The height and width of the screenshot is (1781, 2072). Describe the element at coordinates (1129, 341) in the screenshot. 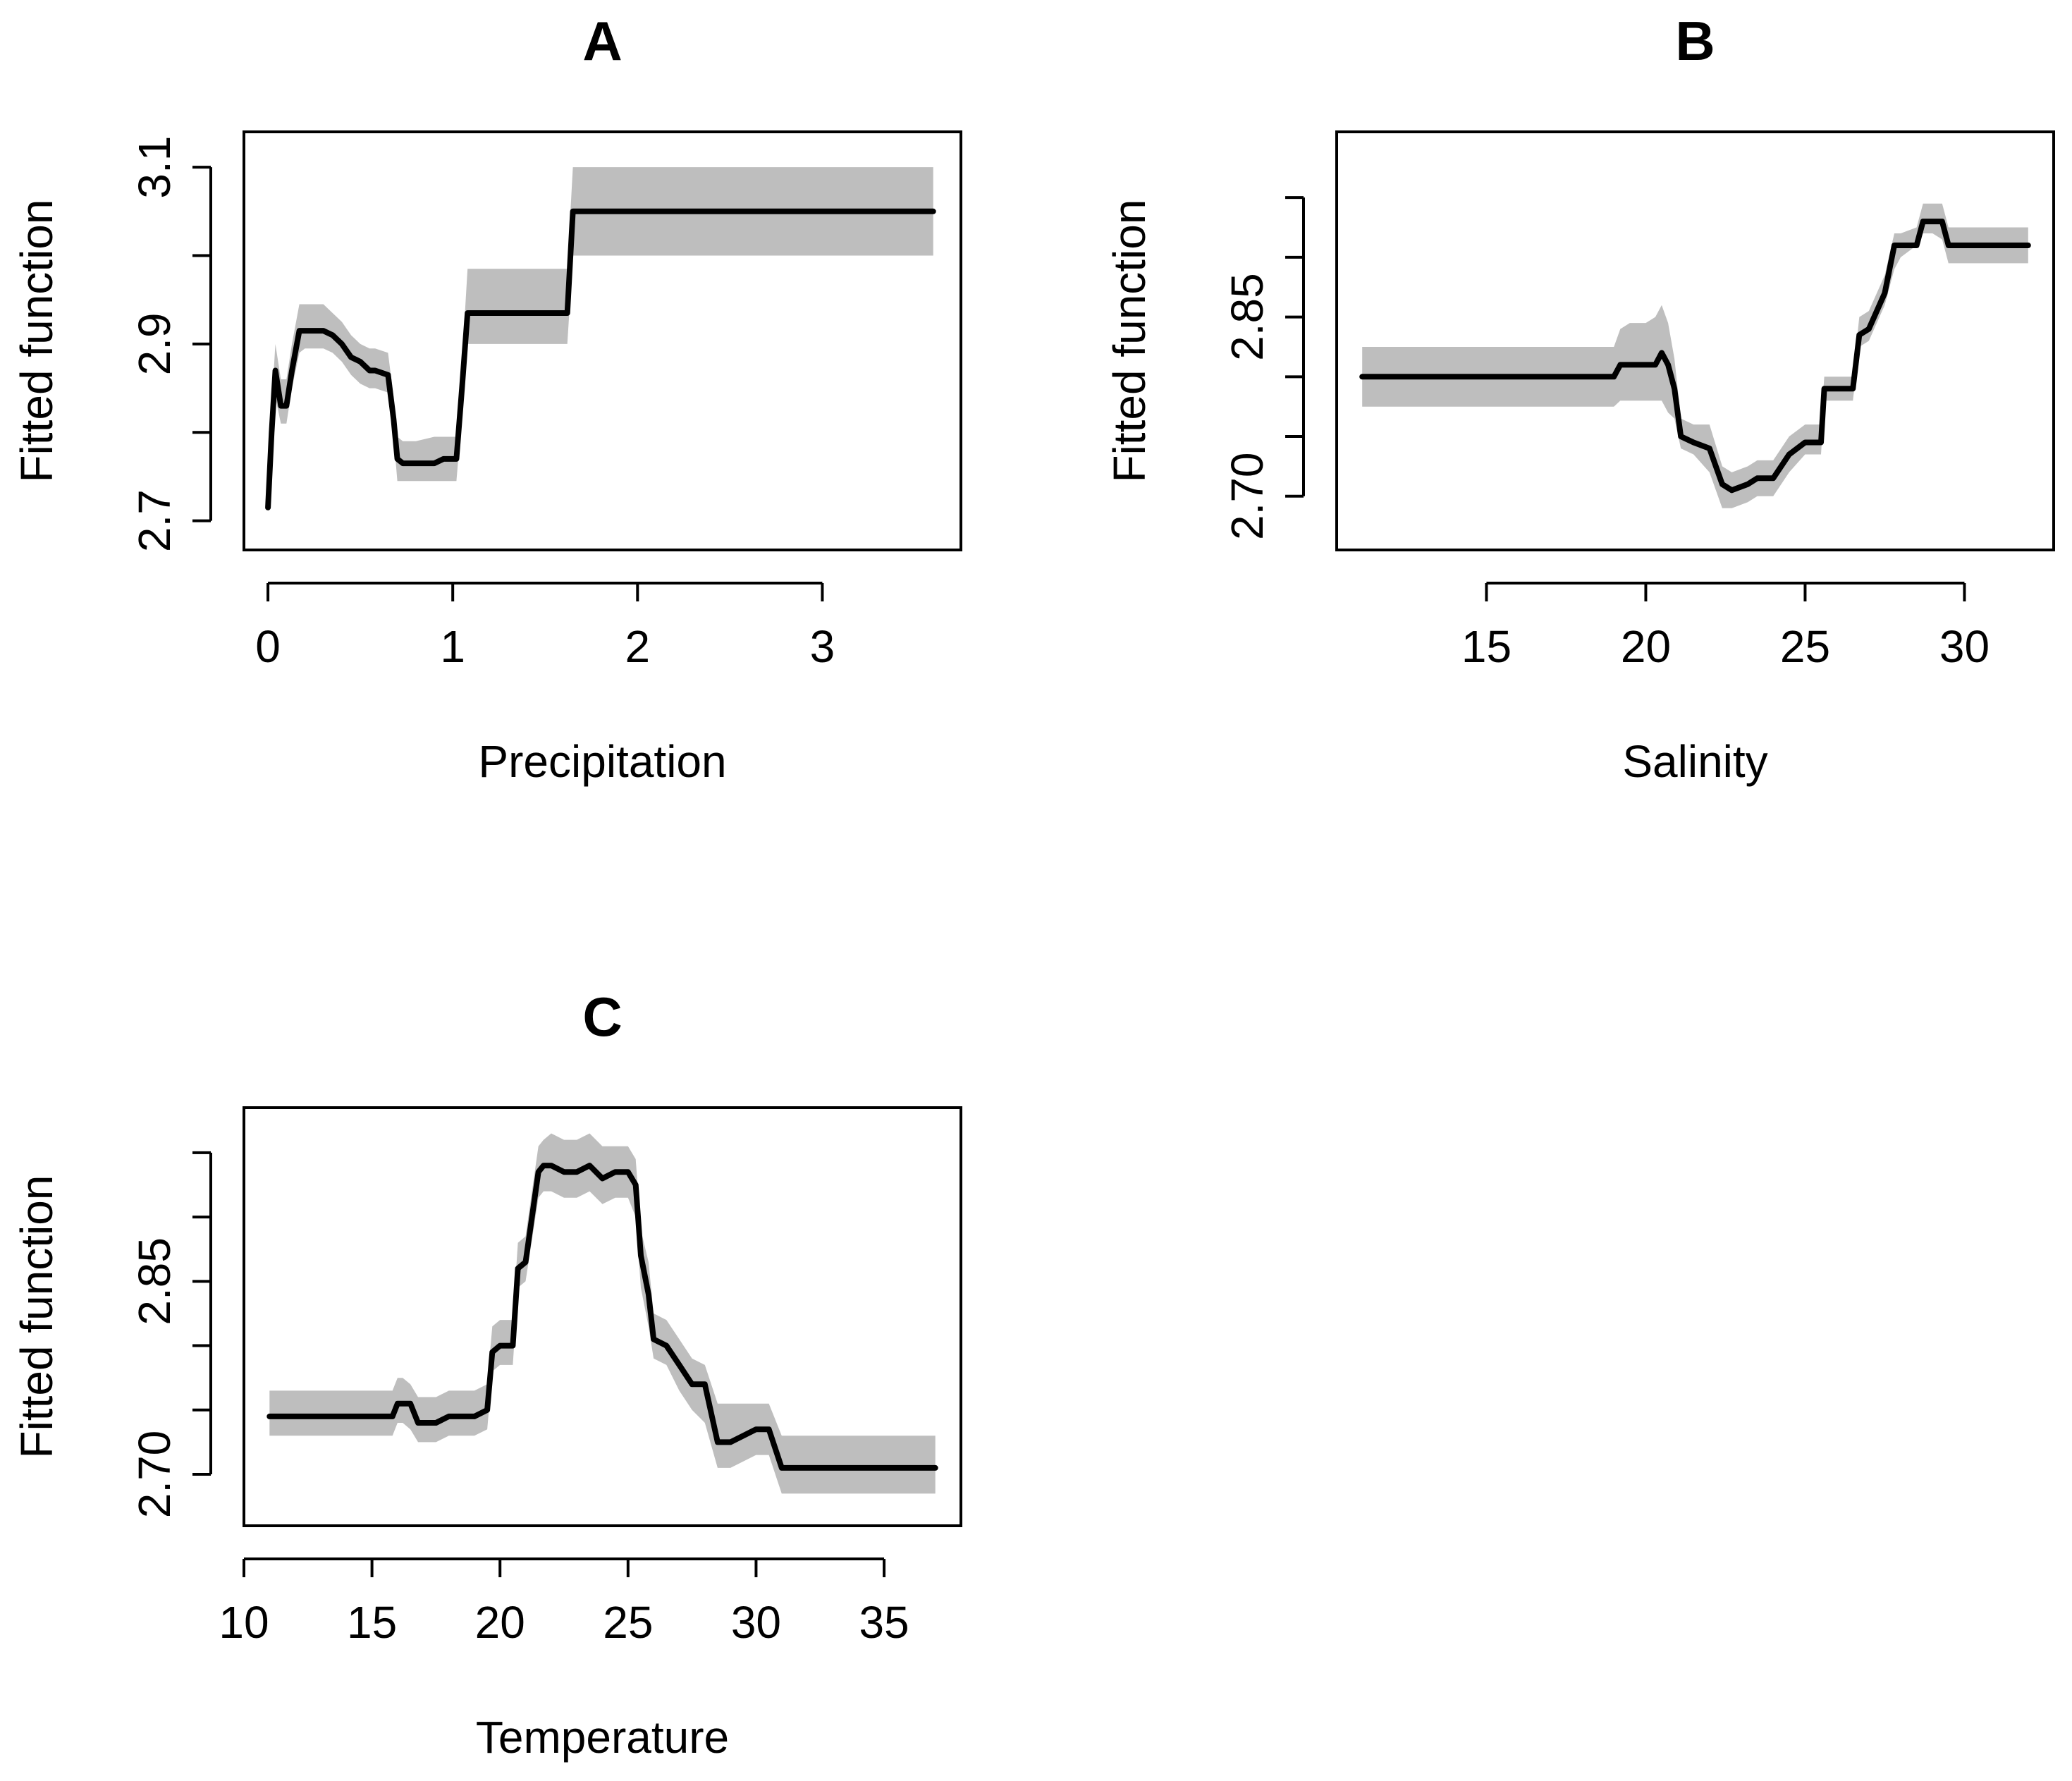

I see `panel-b-y-axis-label: Fitted function` at that location.